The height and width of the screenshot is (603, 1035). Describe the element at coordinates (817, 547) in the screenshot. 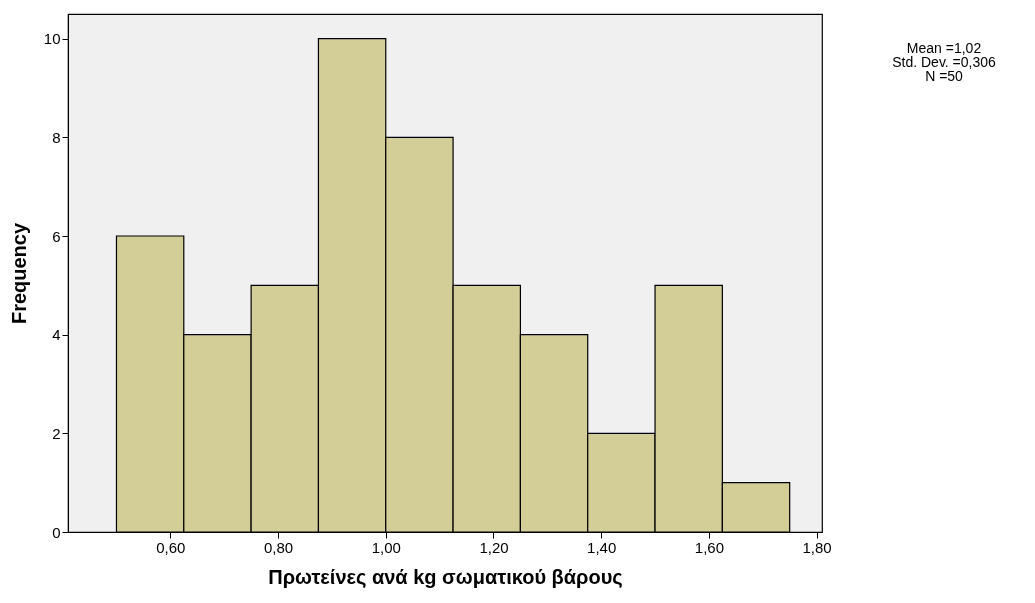

I see `x-tick-label: 1,80` at that location.